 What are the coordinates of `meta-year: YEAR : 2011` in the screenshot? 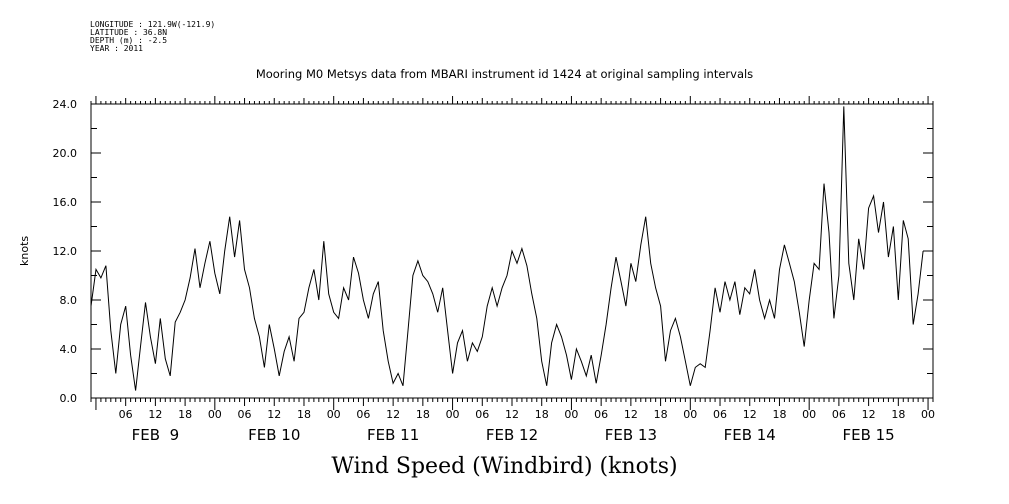 It's located at (116, 48).